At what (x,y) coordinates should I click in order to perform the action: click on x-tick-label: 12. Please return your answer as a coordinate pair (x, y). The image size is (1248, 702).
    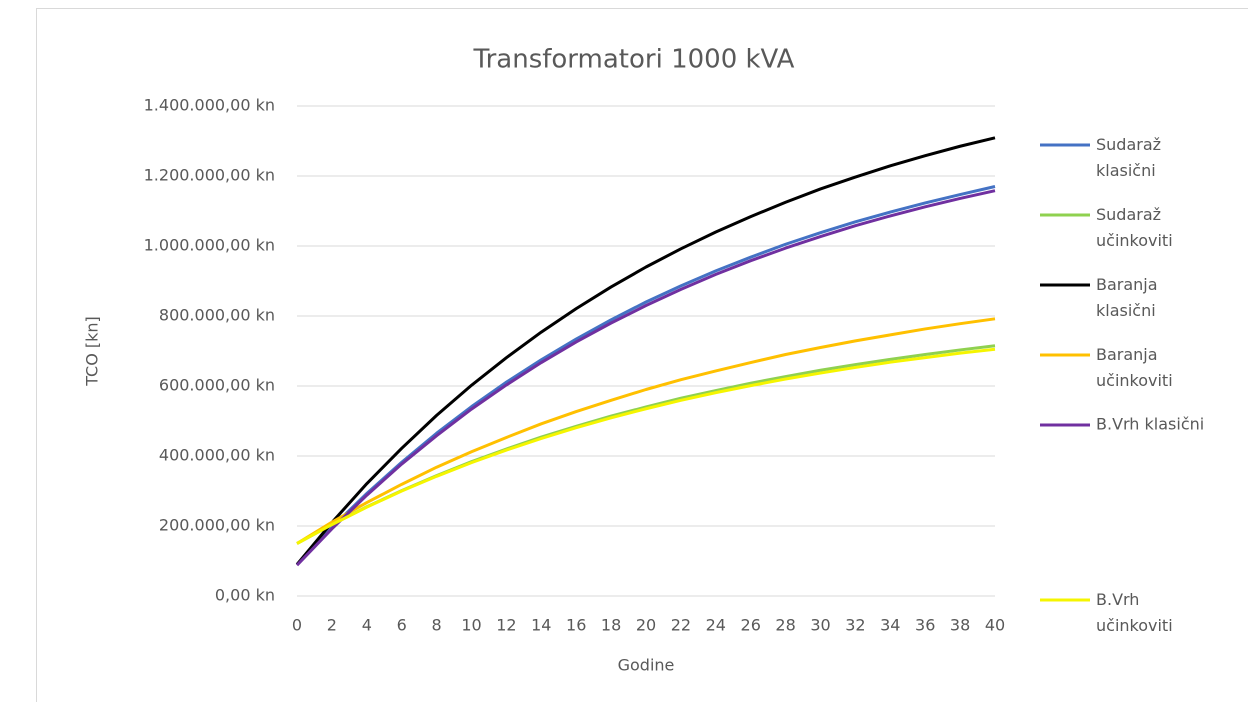
    Looking at the image, I should click on (506, 625).